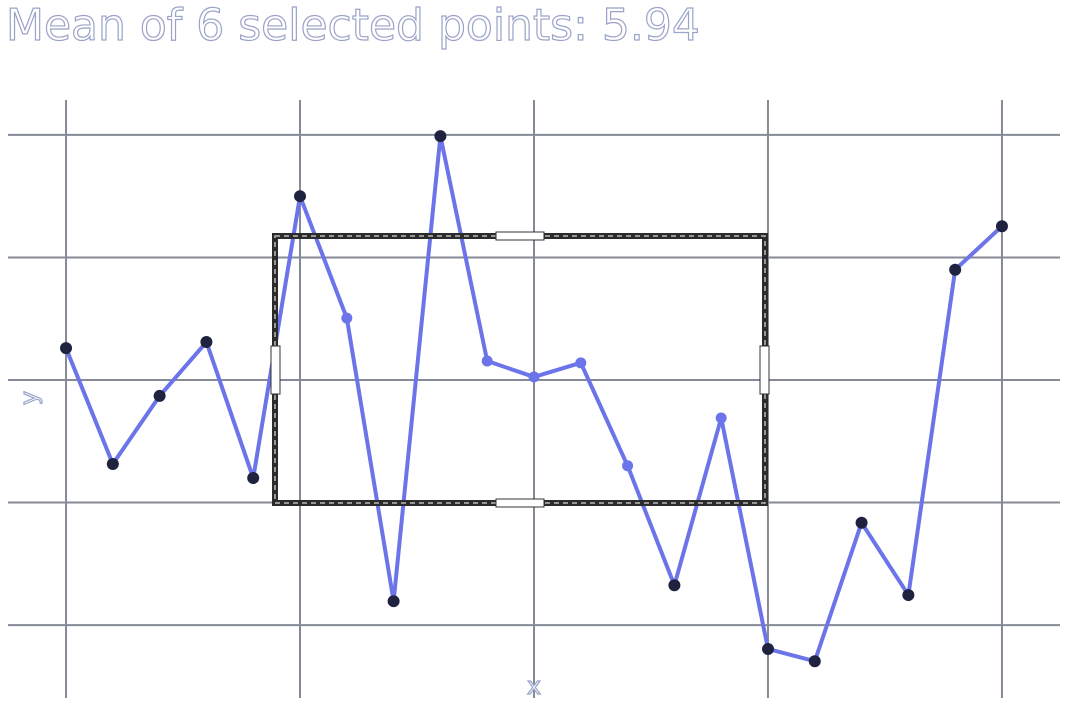 Image resolution: width=1067 pixels, height=708 pixels. What do you see at coordinates (520, 236) in the screenshot?
I see `handle-top` at bounding box center [520, 236].